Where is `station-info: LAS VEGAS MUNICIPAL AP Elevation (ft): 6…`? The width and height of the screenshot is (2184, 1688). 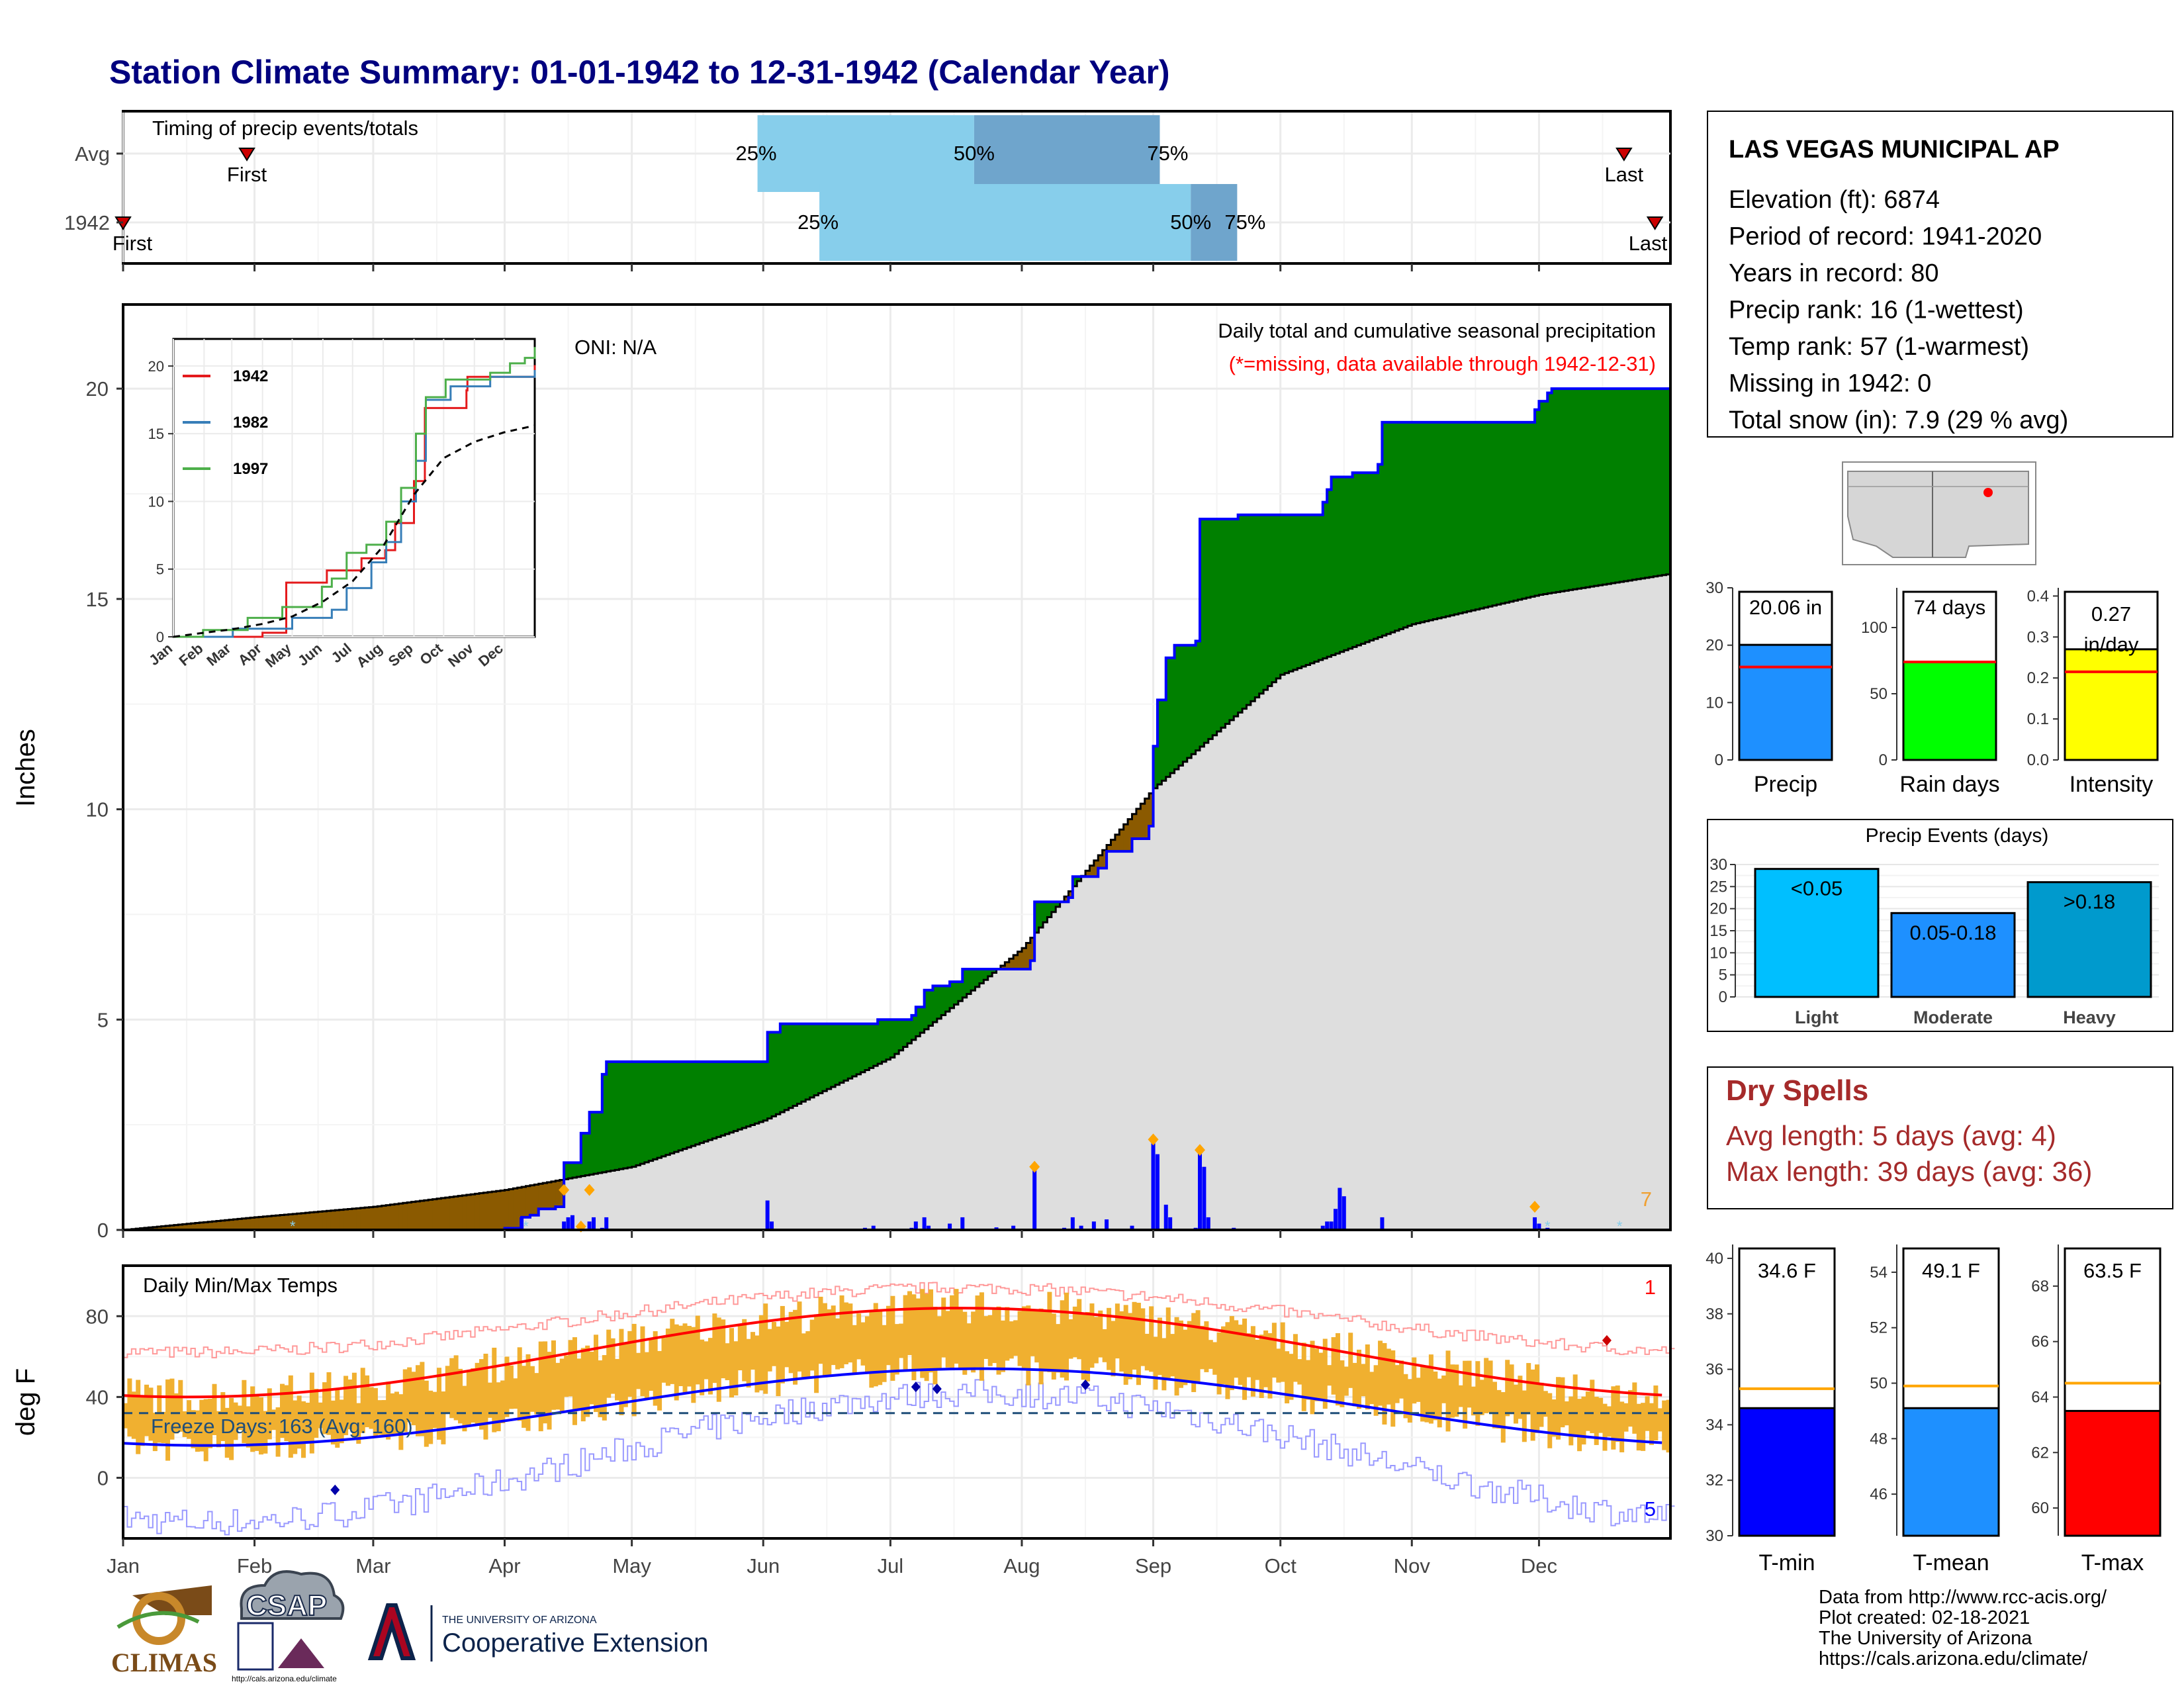 station-info: LAS VEGAS MUNICIPAL AP Elevation (ft): 6… is located at coordinates (1940, 274).